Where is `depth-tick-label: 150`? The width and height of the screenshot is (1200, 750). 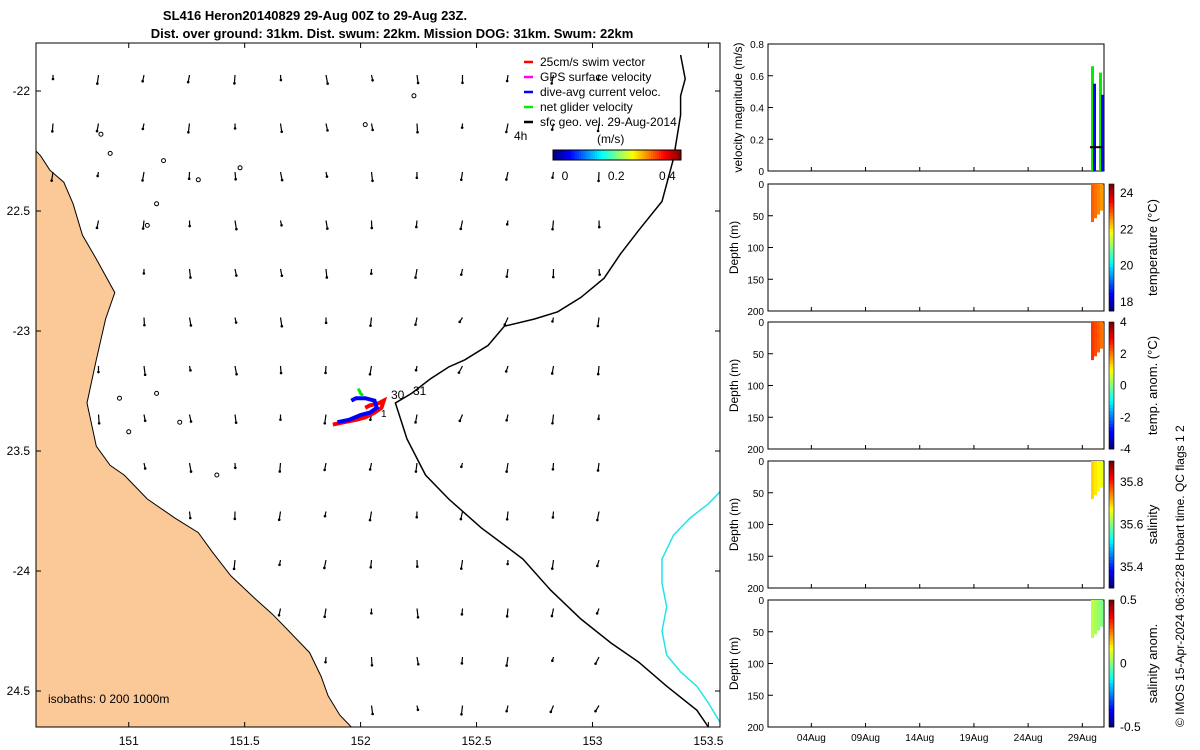 depth-tick-label: 150 is located at coordinates (755, 418).